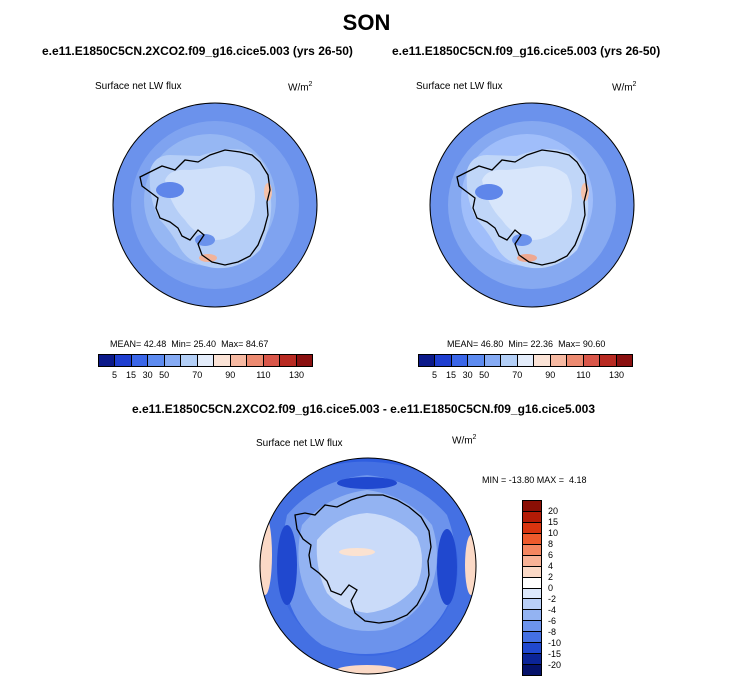 This screenshot has width=733, height=686. Describe the element at coordinates (205, 376) in the screenshot. I see `panel1-colorbar-ticks: 5 15 30 50 70 90 110 130` at that location.